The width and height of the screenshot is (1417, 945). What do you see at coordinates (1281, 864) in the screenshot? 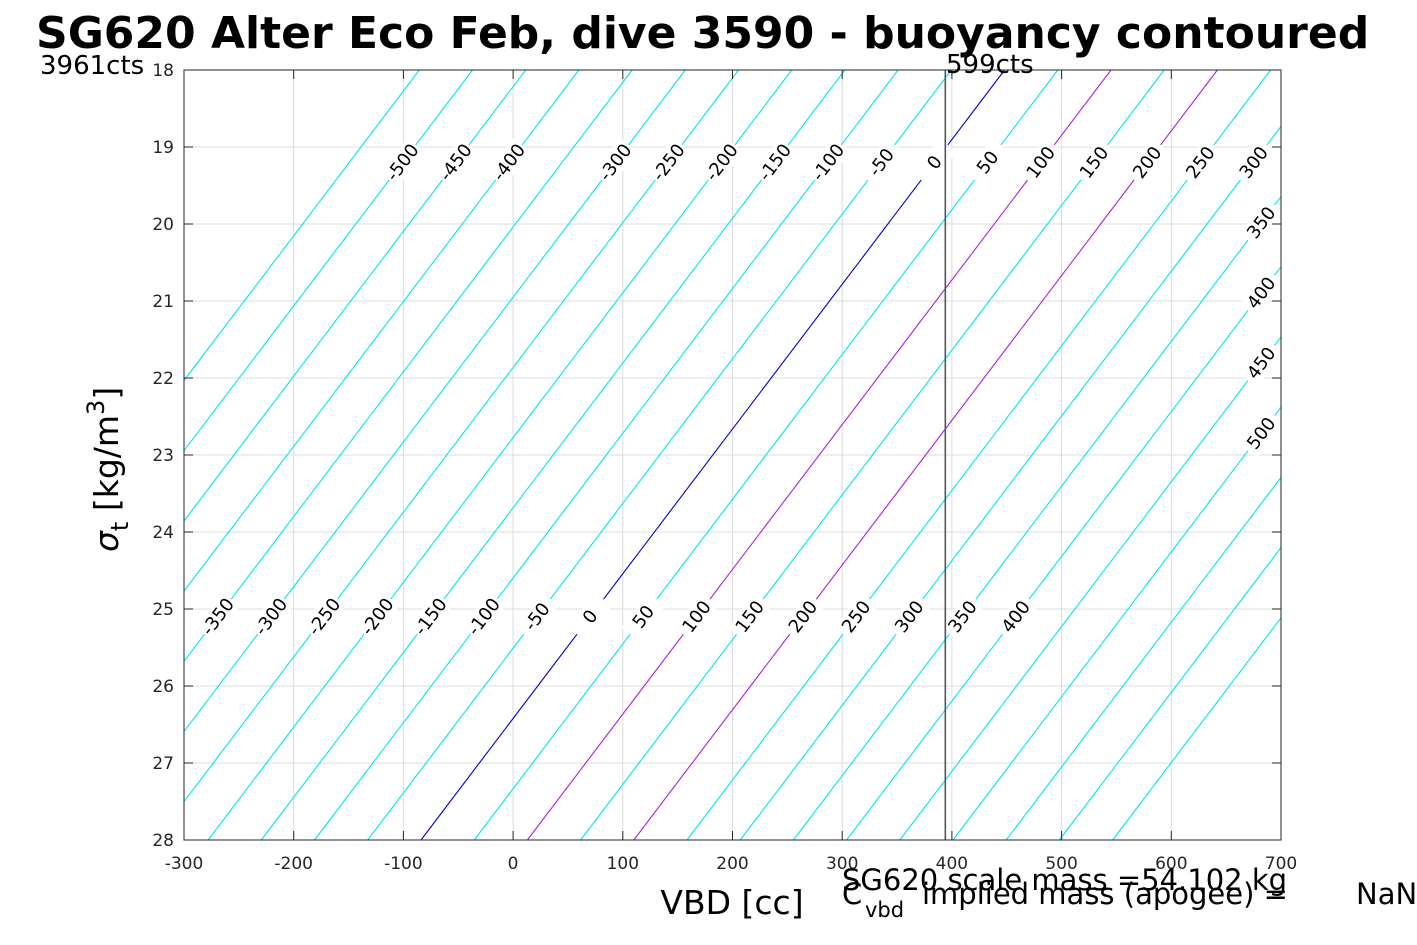
I see `x-tick-label: 700` at bounding box center [1281, 864].